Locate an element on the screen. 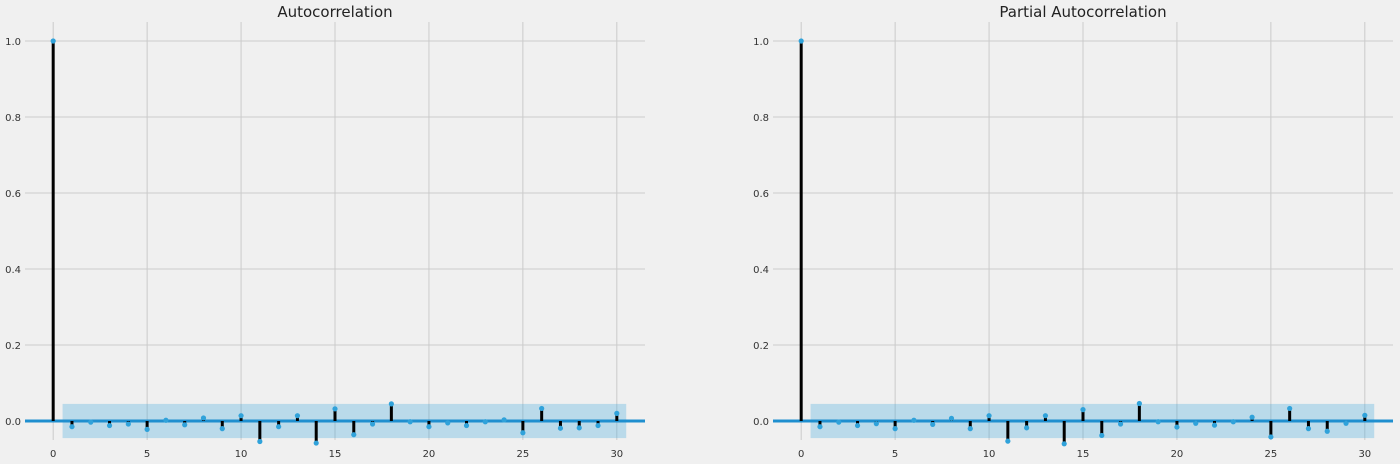 This screenshot has width=1400, height=464. chart-title: Partial Autocorrelation is located at coordinates (1082, 12).